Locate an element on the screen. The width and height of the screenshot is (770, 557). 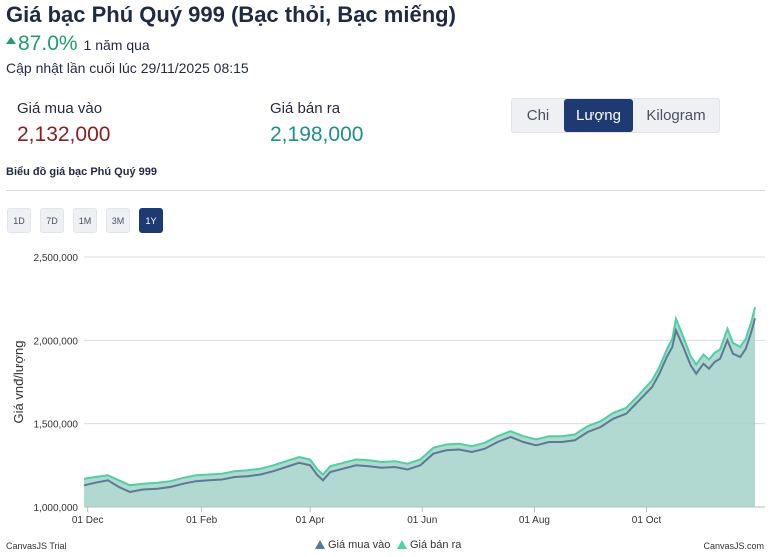
x-tick-label: 01 Oct is located at coordinates (647, 520).